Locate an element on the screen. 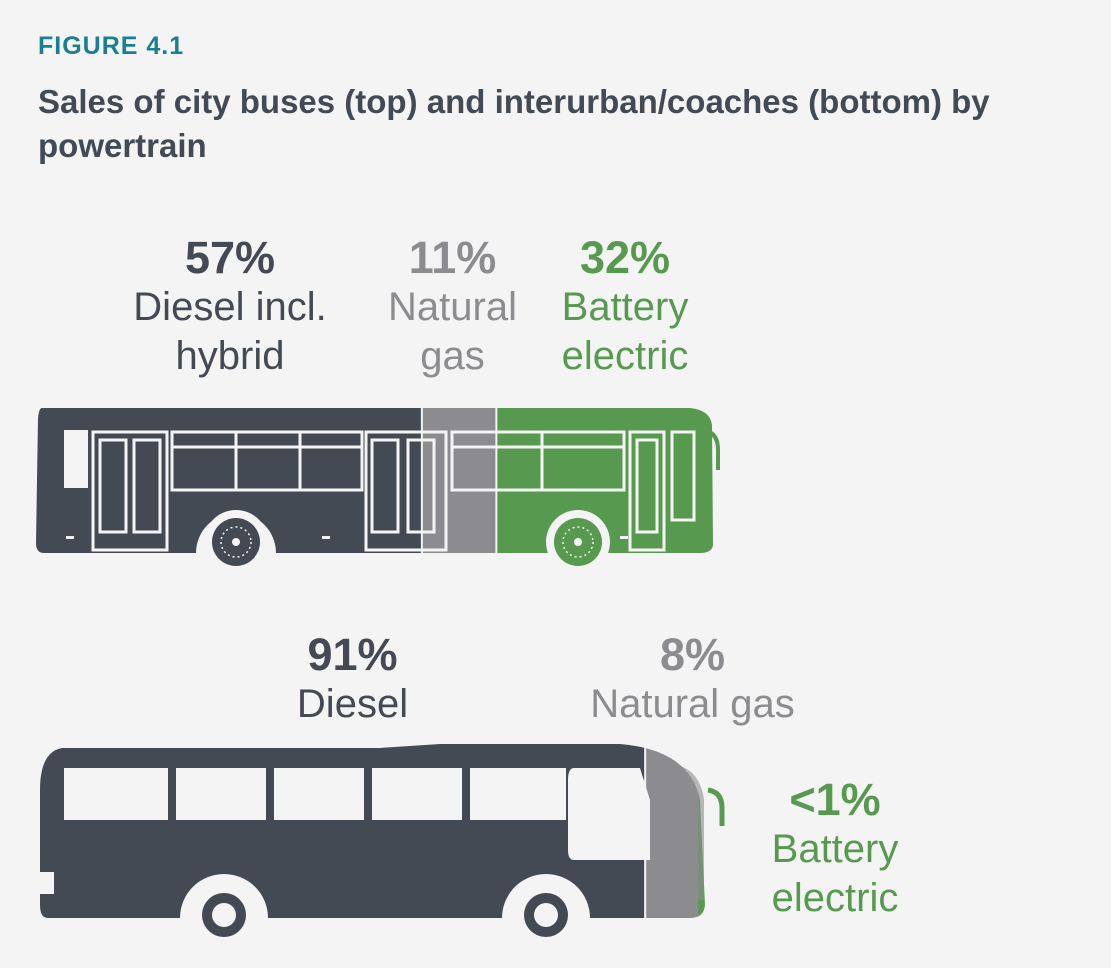  coach-bus-mirror is located at coordinates (716, 806).